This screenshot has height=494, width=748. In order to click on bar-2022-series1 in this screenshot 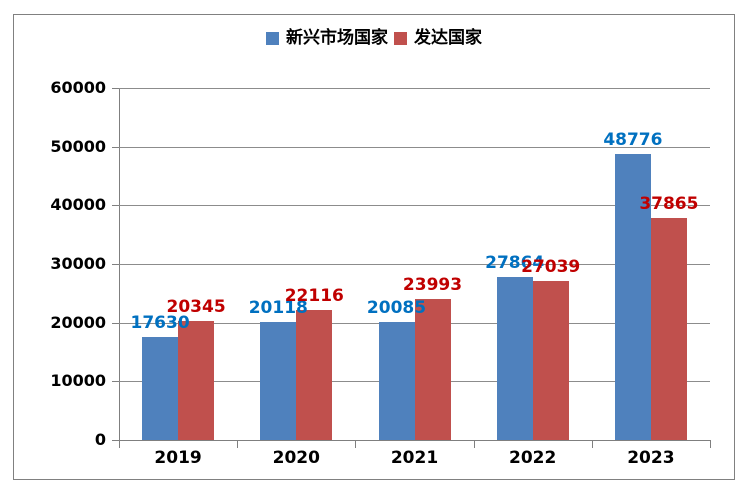, I will do `click(514, 358)`.